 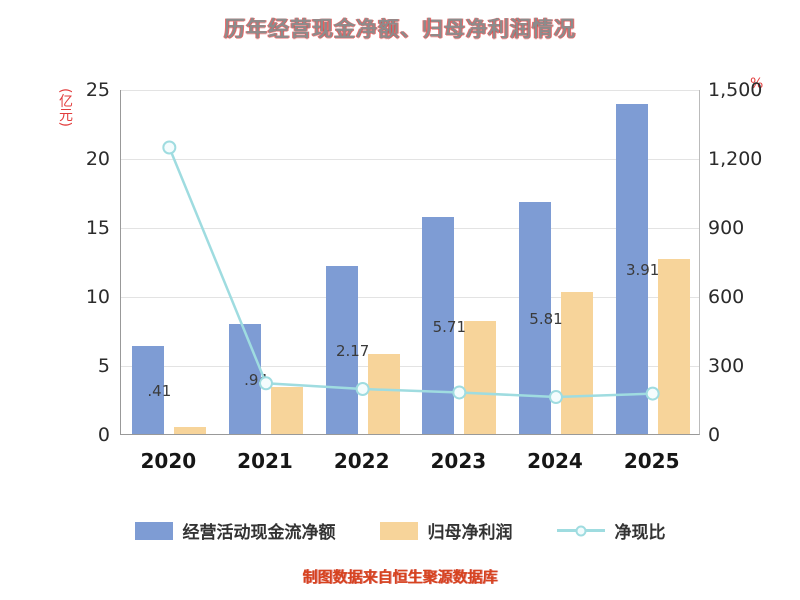 What do you see at coordinates (757, 84) in the screenshot?
I see `right-axis-unit-label: %` at bounding box center [757, 84].